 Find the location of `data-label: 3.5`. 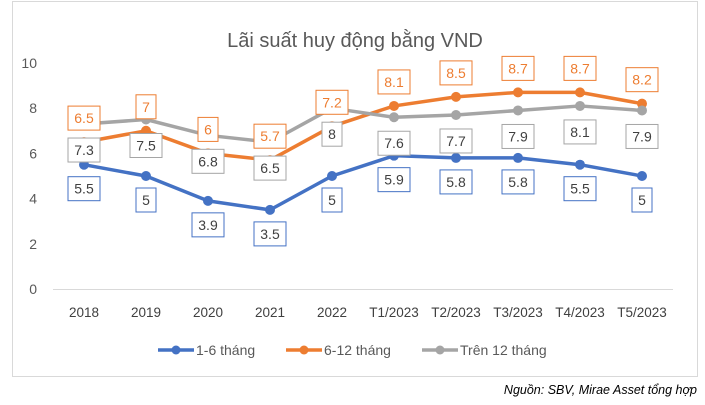

data-label: 3.5 is located at coordinates (270, 234).